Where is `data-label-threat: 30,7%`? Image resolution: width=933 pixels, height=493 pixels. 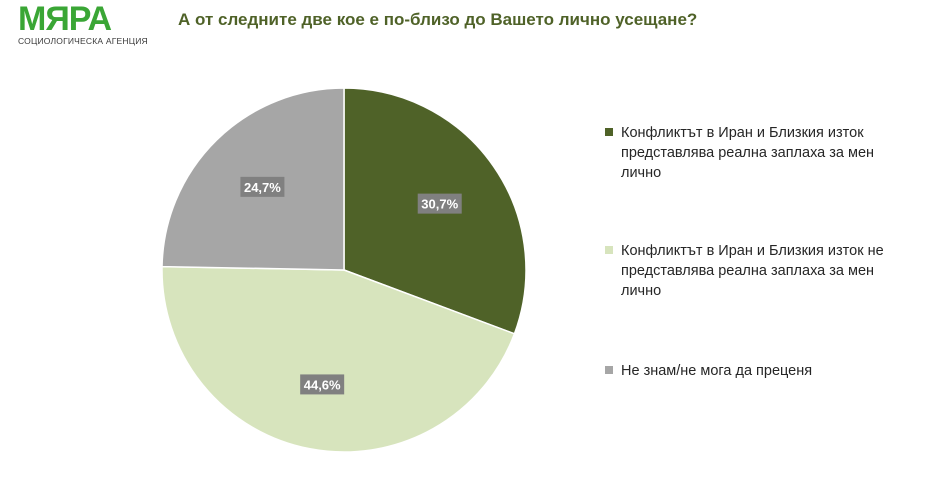
data-label-threat: 30,7% is located at coordinates (439, 203).